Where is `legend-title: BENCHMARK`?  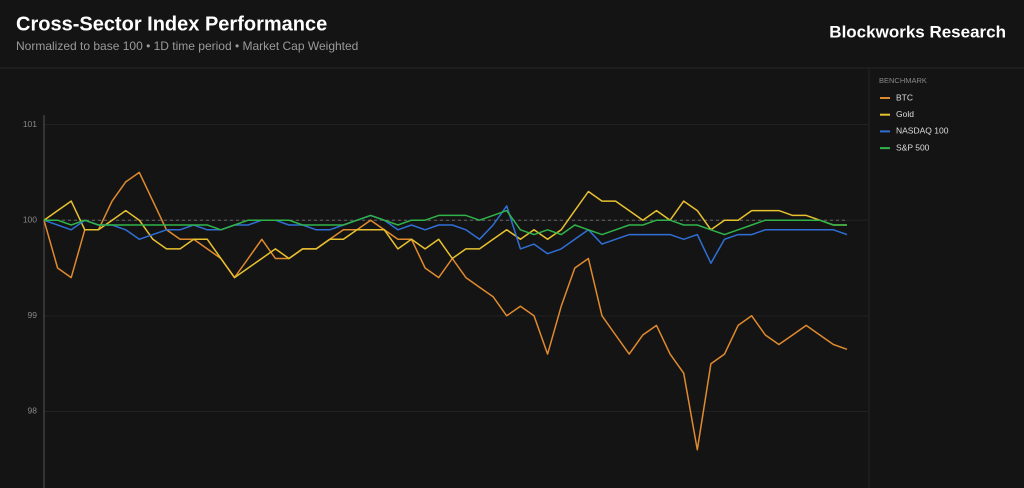
legend-title: BENCHMARK is located at coordinates (903, 80).